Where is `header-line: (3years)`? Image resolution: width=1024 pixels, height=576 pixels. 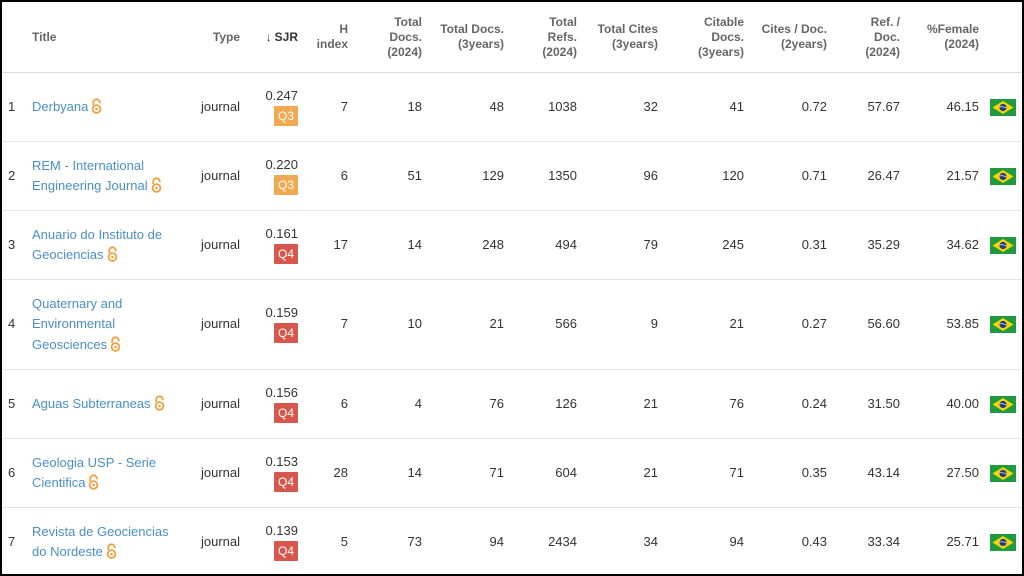
header-line: (3years) is located at coordinates (634, 44).